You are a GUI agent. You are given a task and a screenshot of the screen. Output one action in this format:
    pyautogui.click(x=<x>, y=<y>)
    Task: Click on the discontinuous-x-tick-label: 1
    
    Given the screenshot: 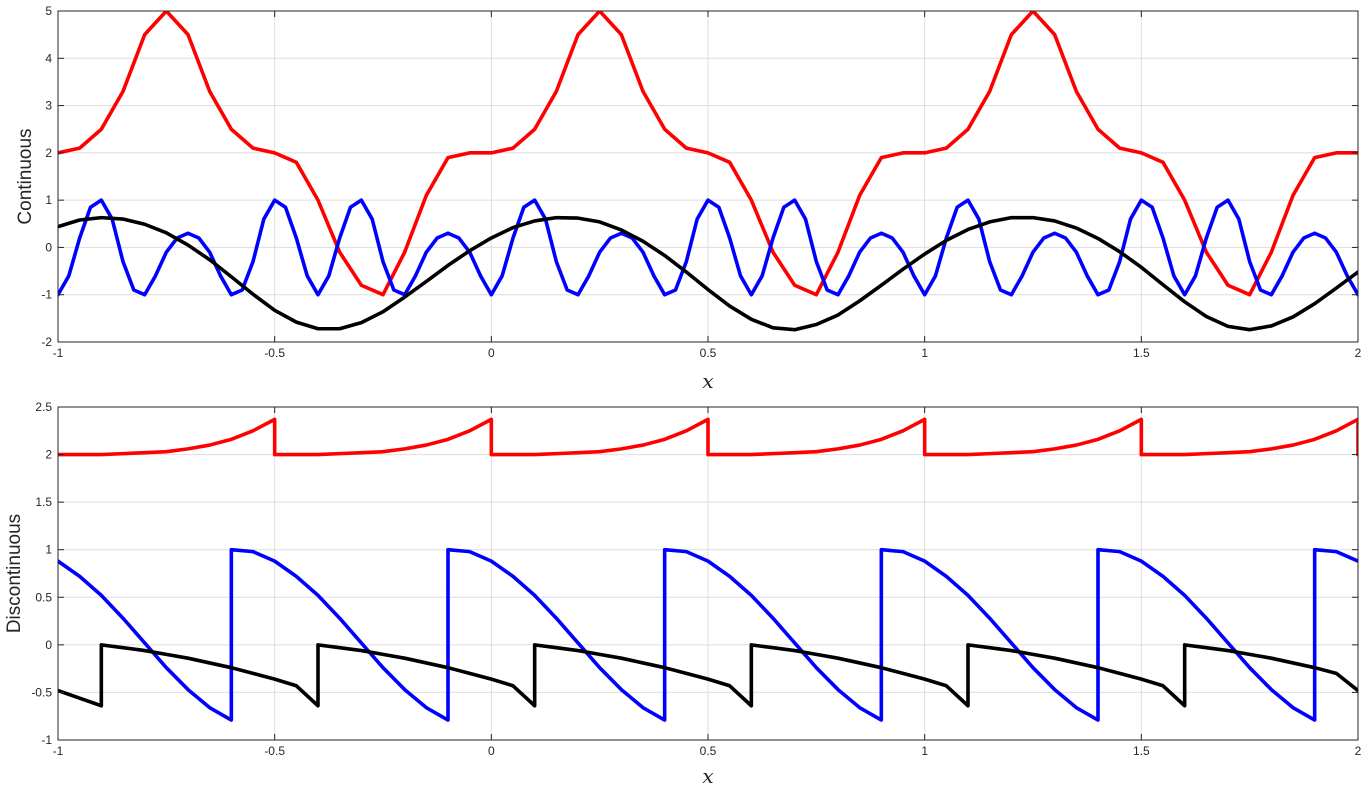 What is the action you would take?
    pyautogui.click(x=924, y=751)
    